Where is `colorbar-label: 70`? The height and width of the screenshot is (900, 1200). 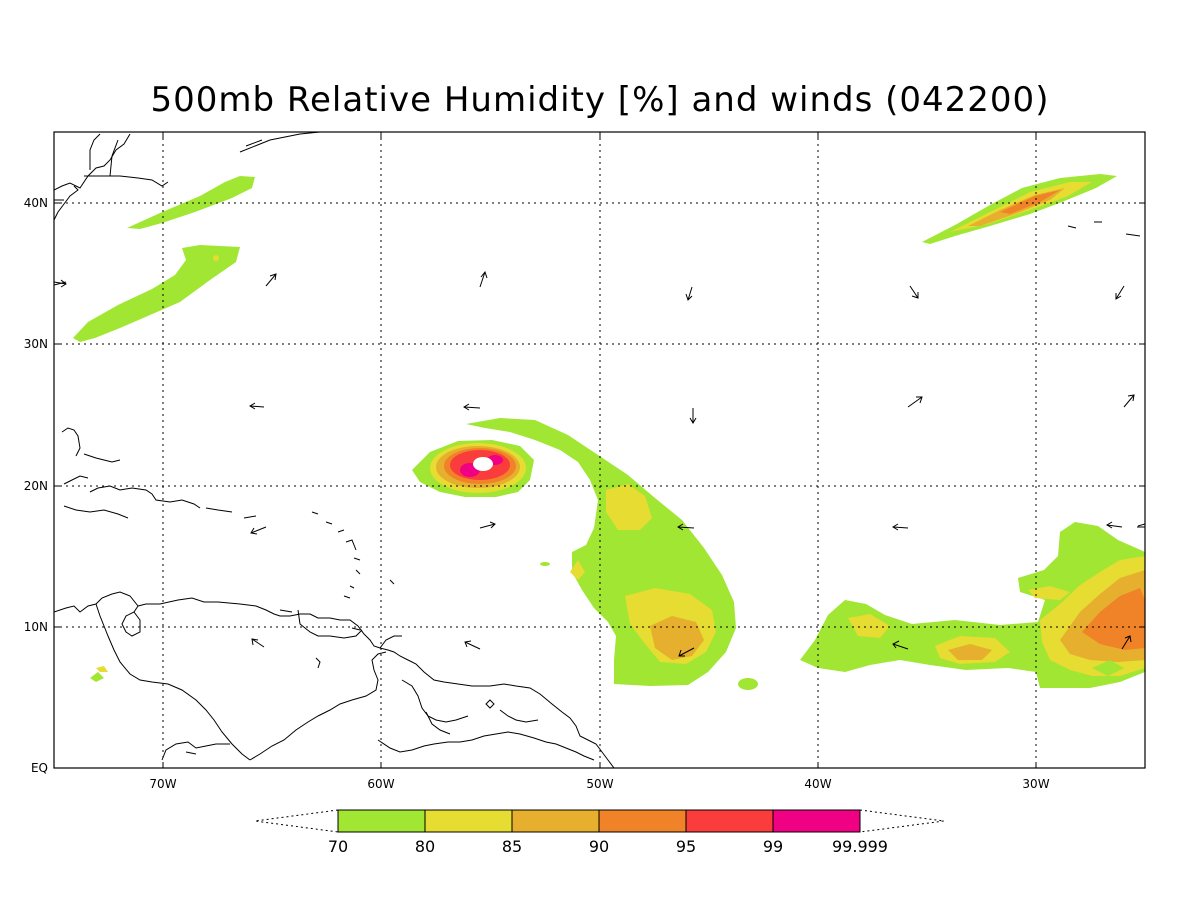
colorbar-label: 70 is located at coordinates (338, 846).